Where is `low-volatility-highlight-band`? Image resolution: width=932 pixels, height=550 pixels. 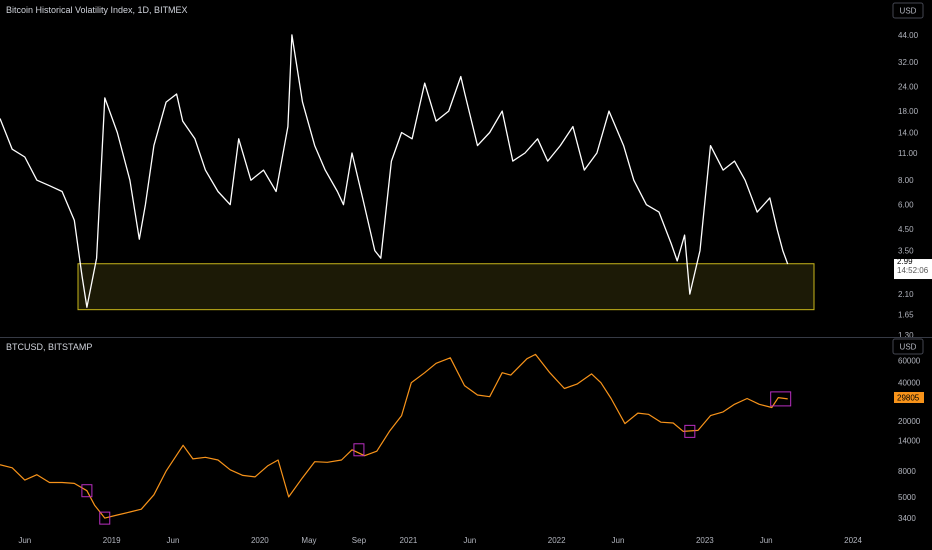
low-volatility-highlight-band is located at coordinates (446, 287).